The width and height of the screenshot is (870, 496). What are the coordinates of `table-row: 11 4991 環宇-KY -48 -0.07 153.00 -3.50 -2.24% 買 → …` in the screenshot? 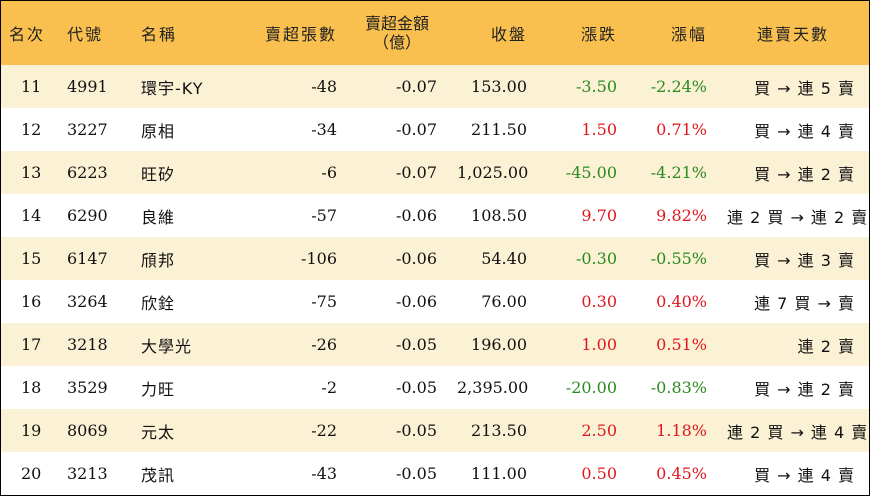 It's located at (435, 86).